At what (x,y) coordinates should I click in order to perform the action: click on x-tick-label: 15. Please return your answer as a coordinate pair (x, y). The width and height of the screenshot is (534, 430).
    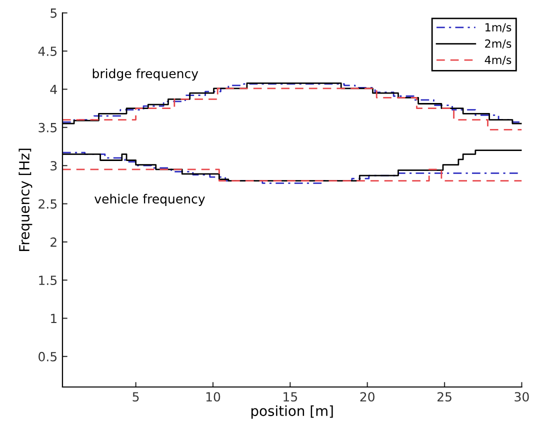
    Looking at the image, I should click on (291, 397).